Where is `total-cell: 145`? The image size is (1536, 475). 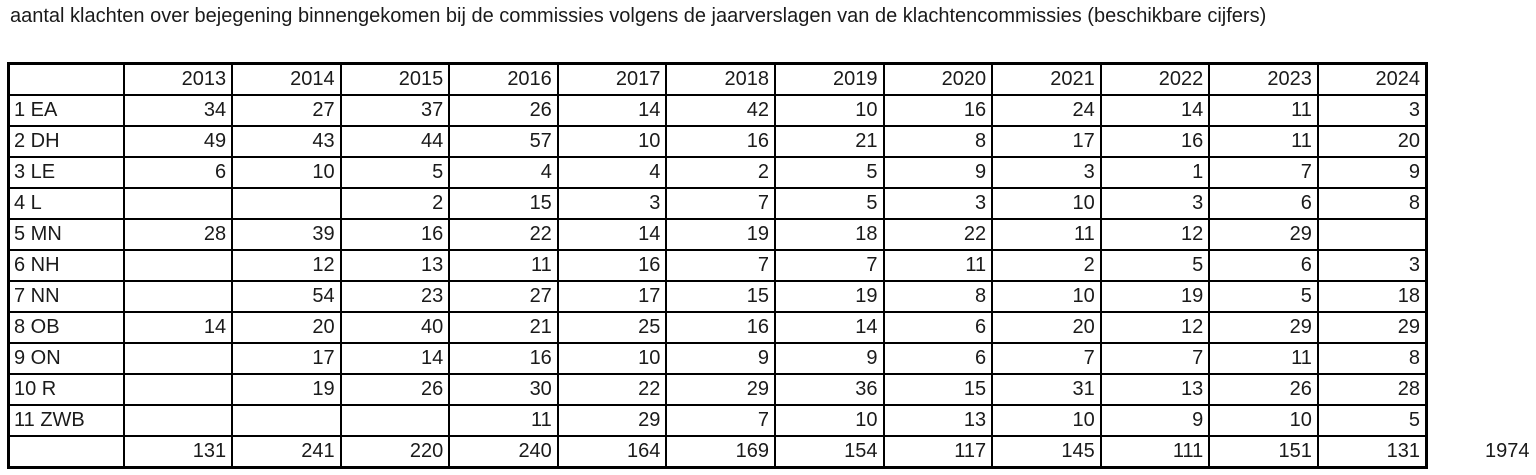
total-cell: 145 is located at coordinates (1046, 452).